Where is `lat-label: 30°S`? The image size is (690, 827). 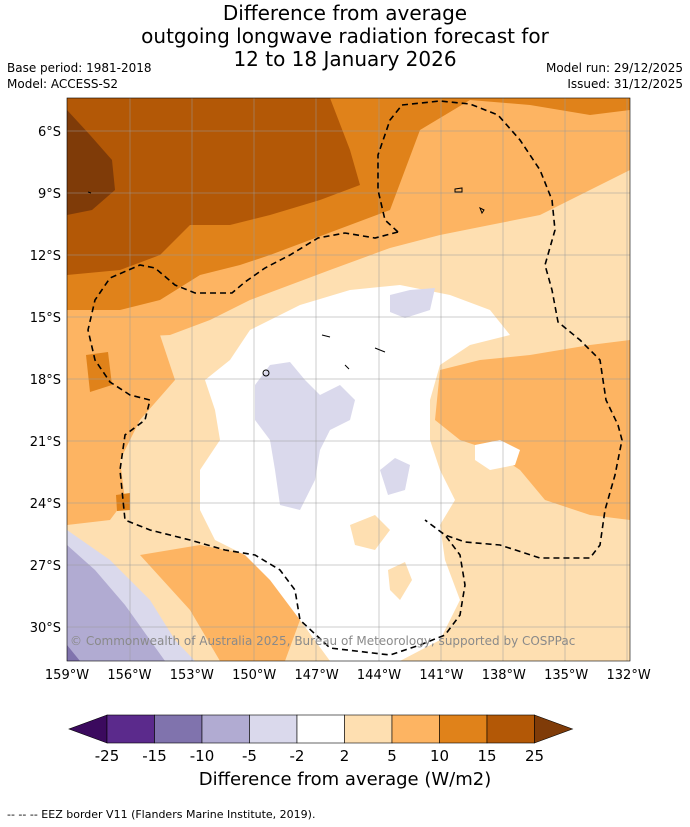 lat-label: 30°S is located at coordinates (45, 628).